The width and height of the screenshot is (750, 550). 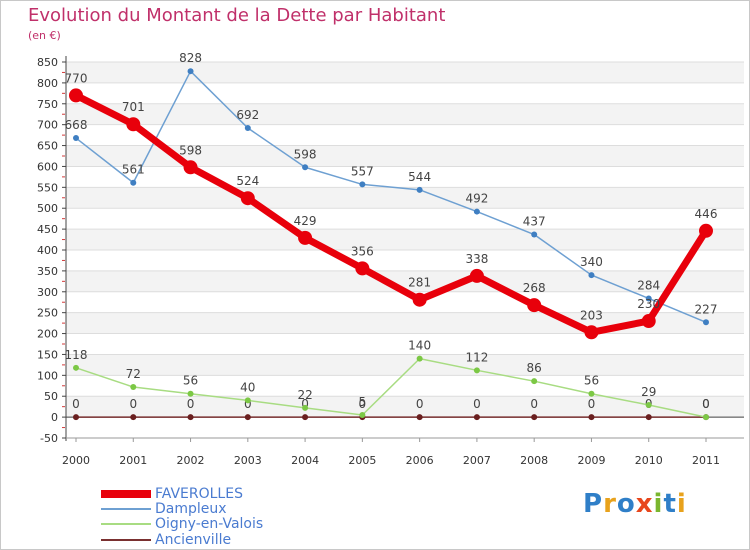 What do you see at coordinates (54, 417) in the screenshot?
I see `y-tick-label: 0` at bounding box center [54, 417].